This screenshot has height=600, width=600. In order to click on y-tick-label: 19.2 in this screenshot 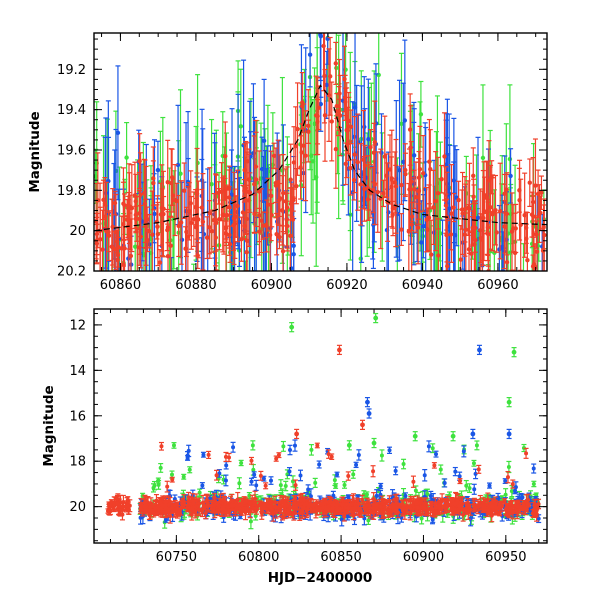, I will do `click(71, 70)`.